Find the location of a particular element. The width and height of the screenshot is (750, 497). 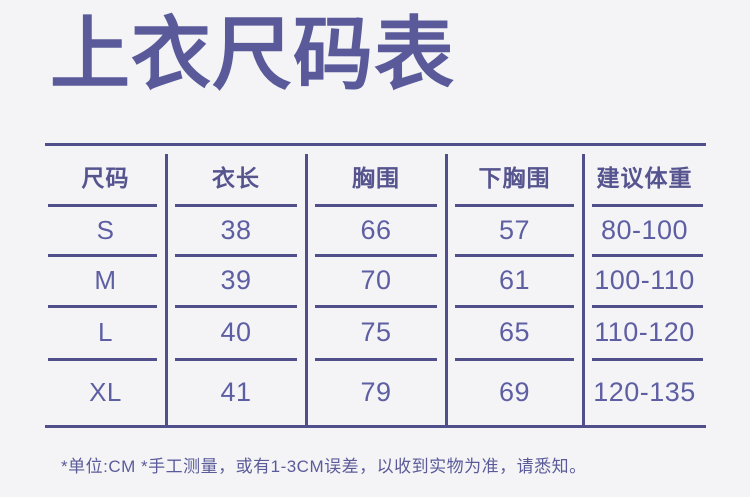

table-cell-value: 120-135 is located at coordinates (644, 391).